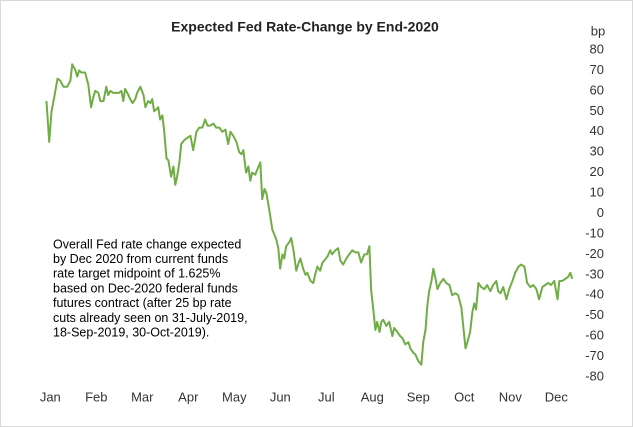 Image resolution: width=633 pixels, height=427 pixels. I want to click on x-tick-label: Nov, so click(511, 396).